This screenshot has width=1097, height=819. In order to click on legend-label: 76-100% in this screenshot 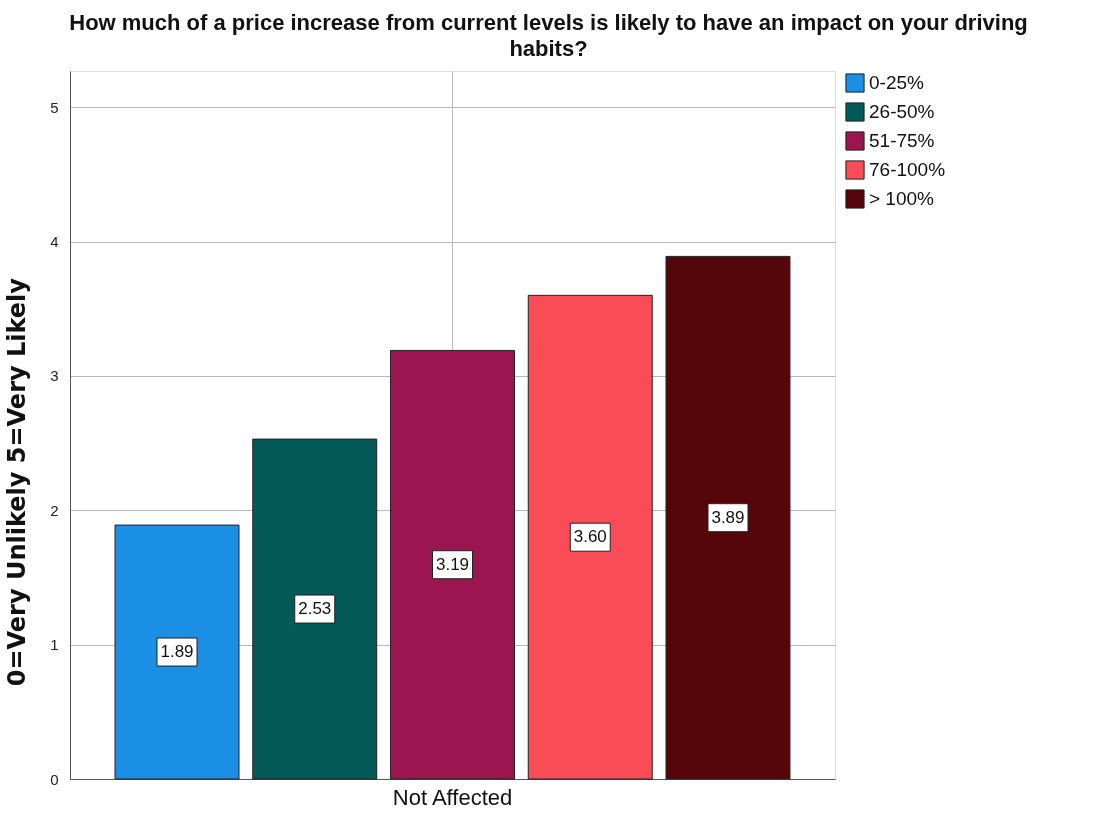, I will do `click(907, 169)`.